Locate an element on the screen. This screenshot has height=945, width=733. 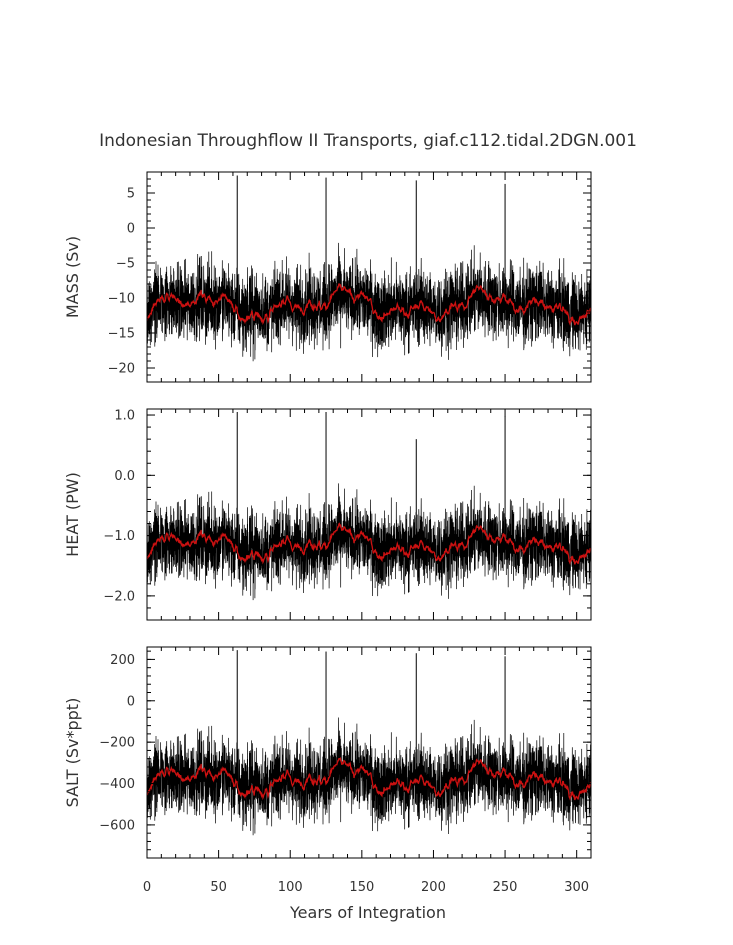
mass-smoothed-series-line is located at coordinates (369, 304).